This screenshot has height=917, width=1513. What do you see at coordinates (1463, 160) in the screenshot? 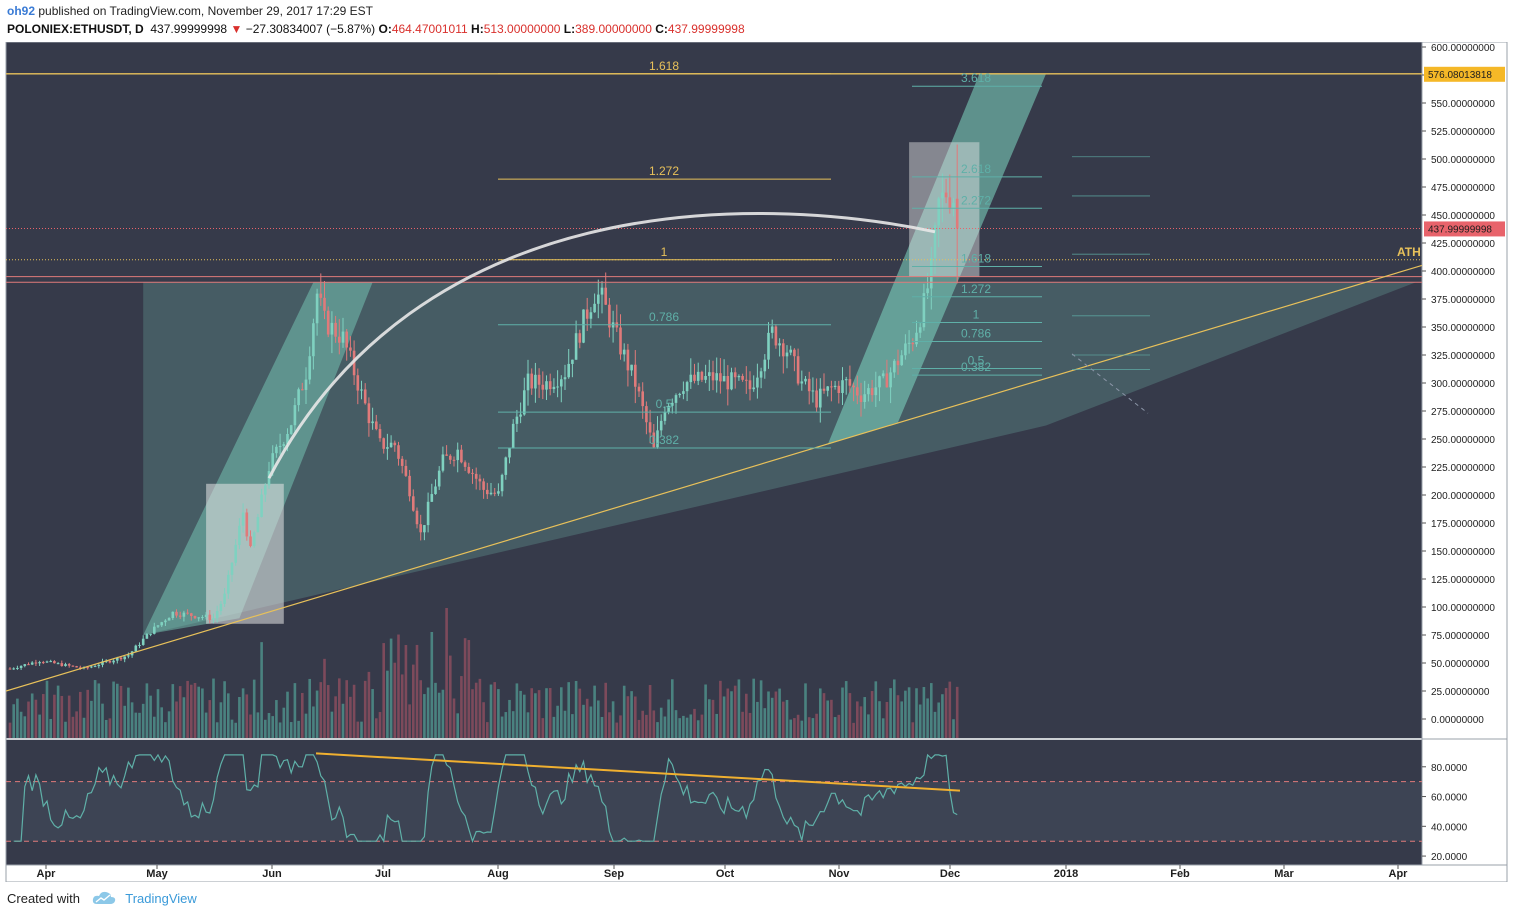
I see `price-tick-label: 500.00000000` at bounding box center [1463, 160].